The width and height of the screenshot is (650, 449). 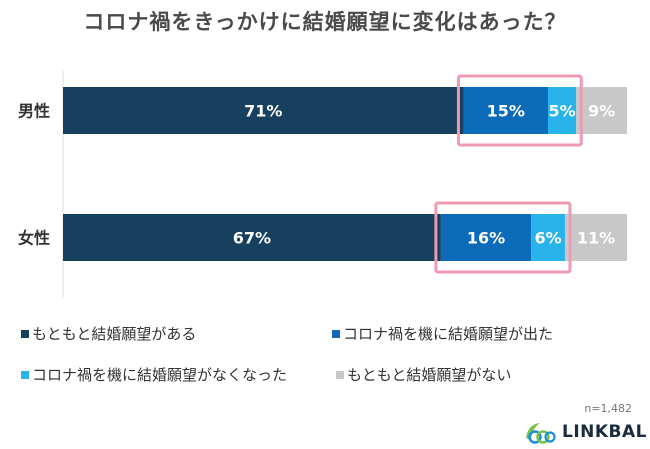 I want to click on logo: LINKBAL, so click(x=584, y=432).